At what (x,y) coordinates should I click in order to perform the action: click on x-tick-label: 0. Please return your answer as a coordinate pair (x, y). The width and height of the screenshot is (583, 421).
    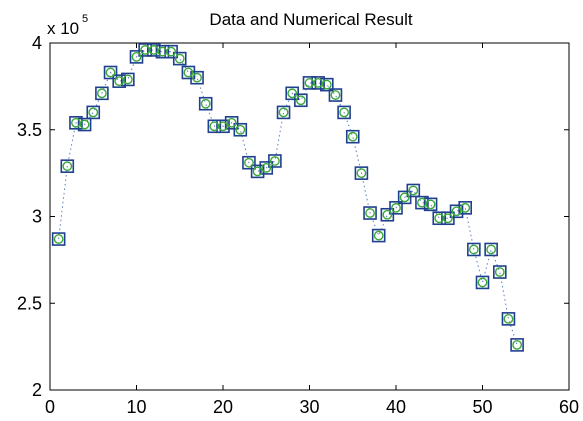
    Looking at the image, I should click on (50, 407).